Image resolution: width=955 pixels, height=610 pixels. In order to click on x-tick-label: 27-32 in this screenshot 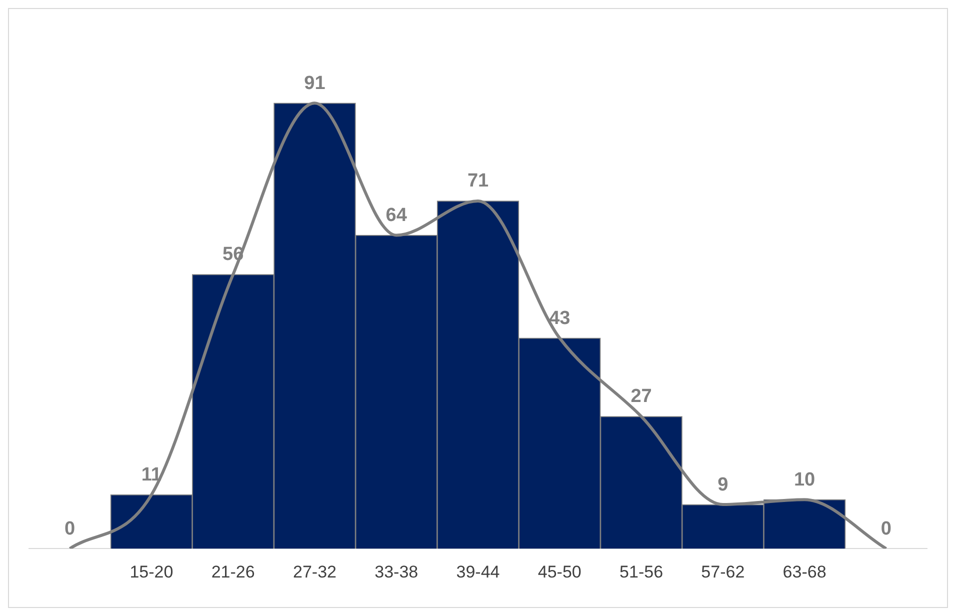, I will do `click(314, 572)`.